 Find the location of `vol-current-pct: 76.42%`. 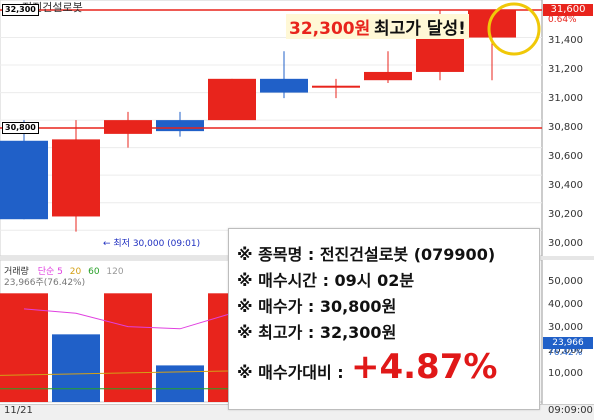

vol-current-pct: 76.42% is located at coordinates (565, 353).